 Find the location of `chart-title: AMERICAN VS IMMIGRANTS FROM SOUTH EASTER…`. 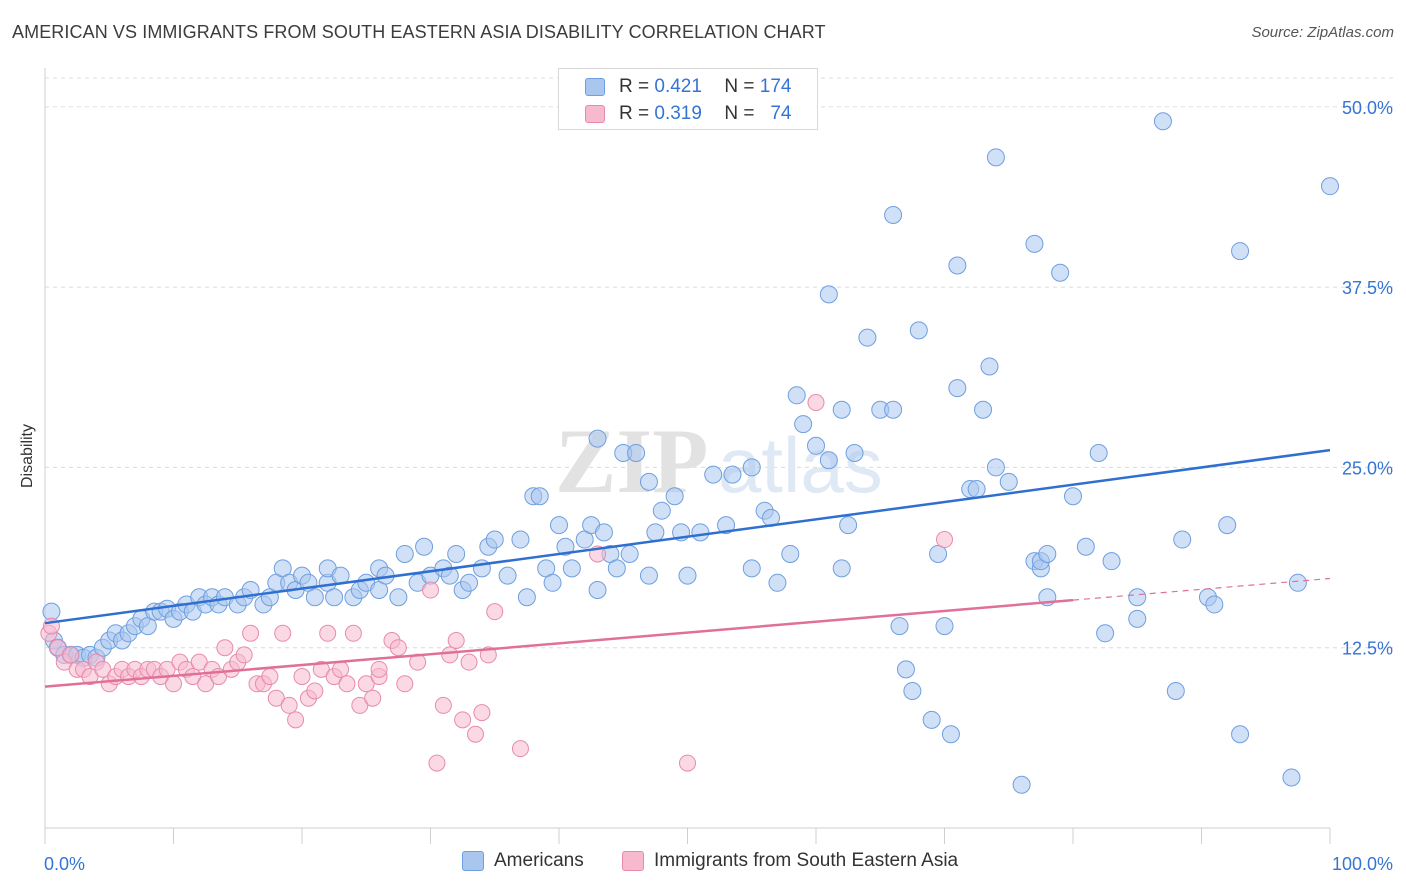

chart-title: AMERICAN VS IMMIGRANTS FROM SOUTH EASTER… is located at coordinates (419, 32).